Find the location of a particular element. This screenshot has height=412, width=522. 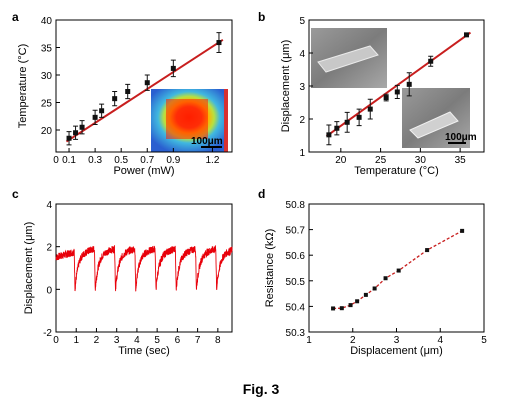

panel-a-inset-scale-label: 100μm is located at coordinates (207, 141).